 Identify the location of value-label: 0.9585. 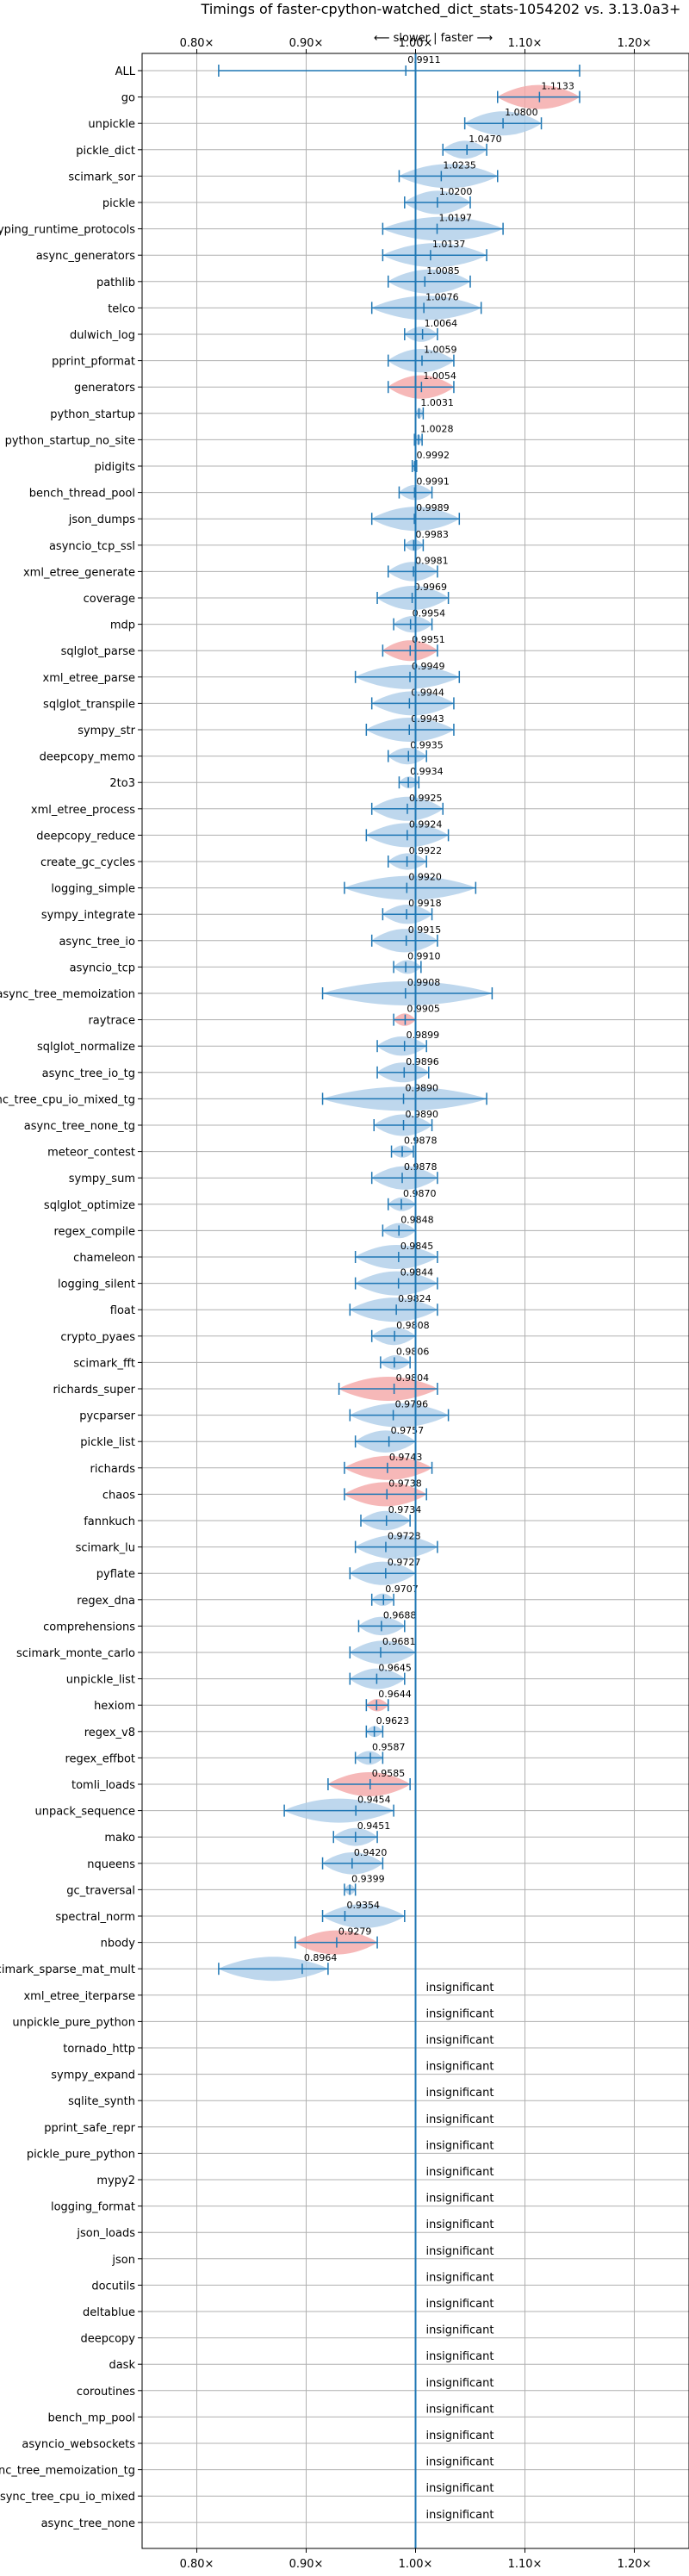
(389, 1774).